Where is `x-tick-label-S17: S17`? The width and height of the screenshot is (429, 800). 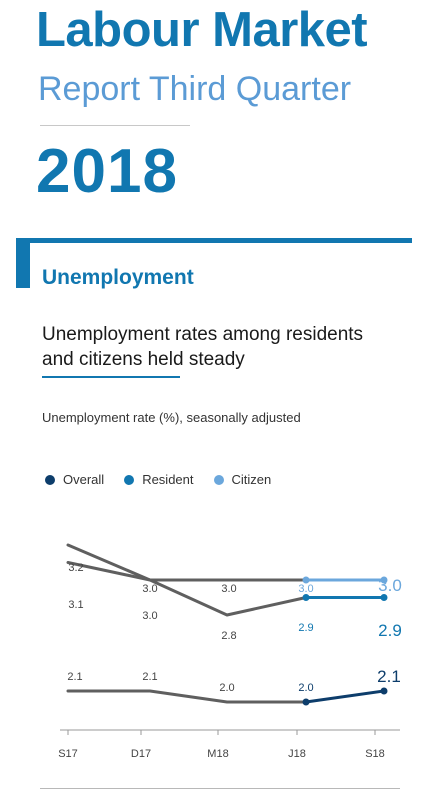
x-tick-label-S17: S17 is located at coordinates (68, 754).